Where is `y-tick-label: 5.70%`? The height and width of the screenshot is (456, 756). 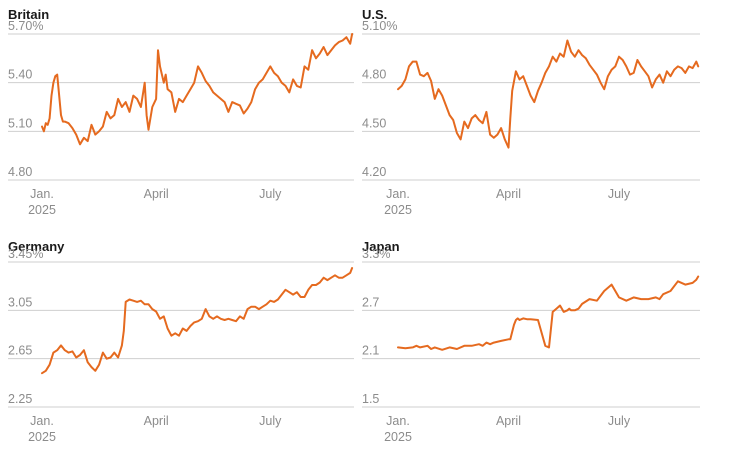
y-tick-label: 5.70% is located at coordinates (25, 26).